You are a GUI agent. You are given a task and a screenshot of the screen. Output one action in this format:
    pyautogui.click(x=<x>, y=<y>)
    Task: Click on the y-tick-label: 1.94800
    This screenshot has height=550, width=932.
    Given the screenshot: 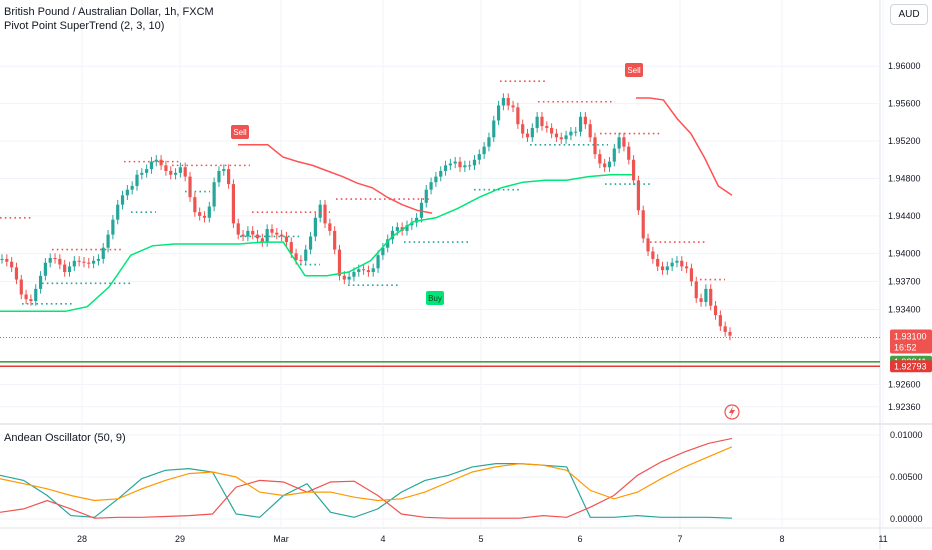 What is the action you would take?
    pyautogui.click(x=904, y=178)
    